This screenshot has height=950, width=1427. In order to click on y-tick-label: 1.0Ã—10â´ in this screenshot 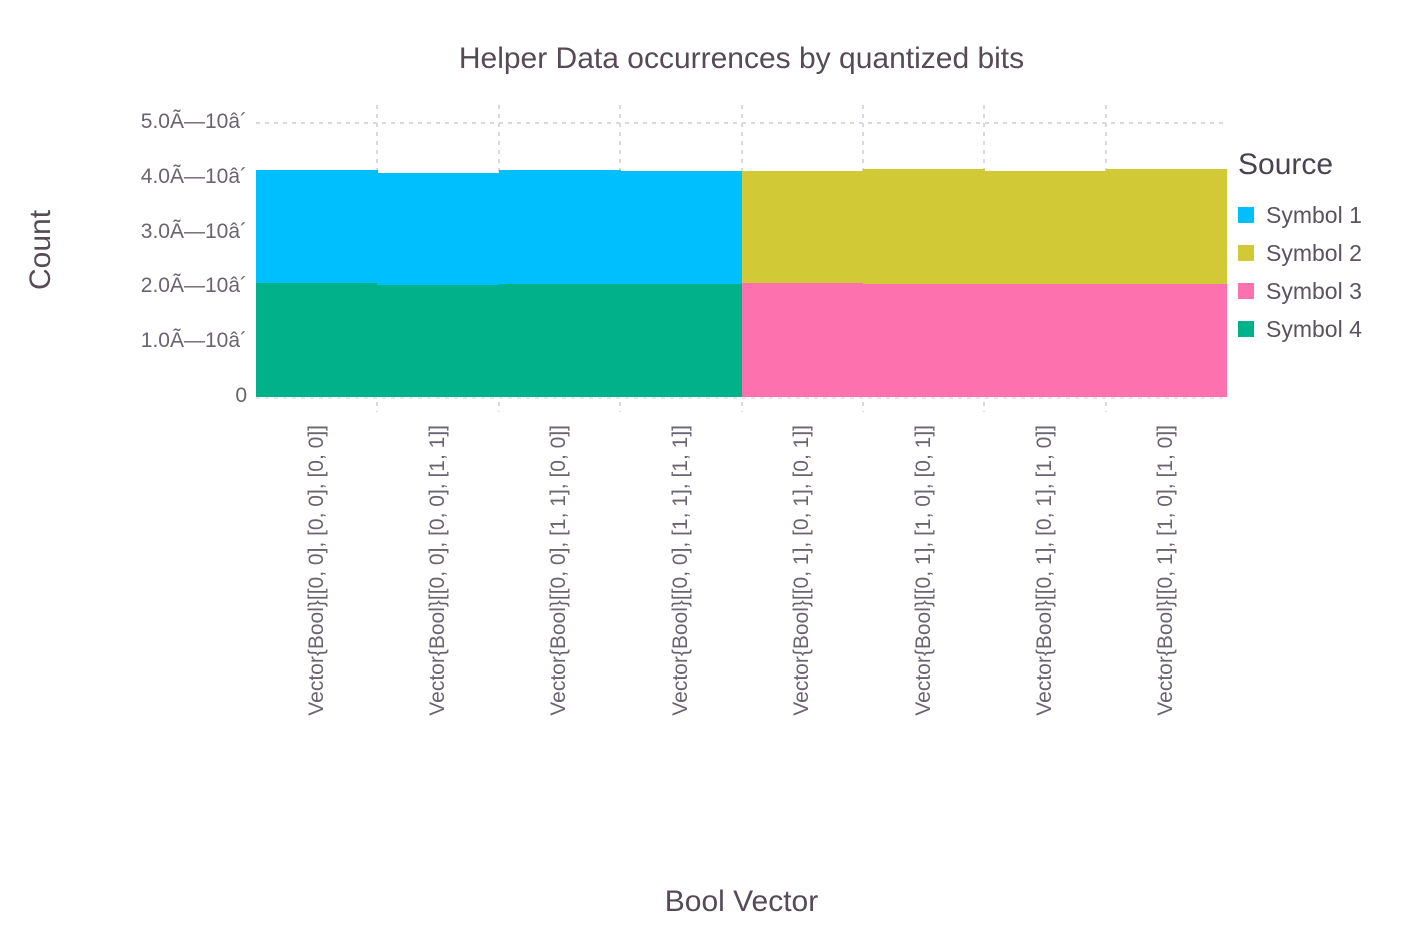, I will do `click(193, 341)`.